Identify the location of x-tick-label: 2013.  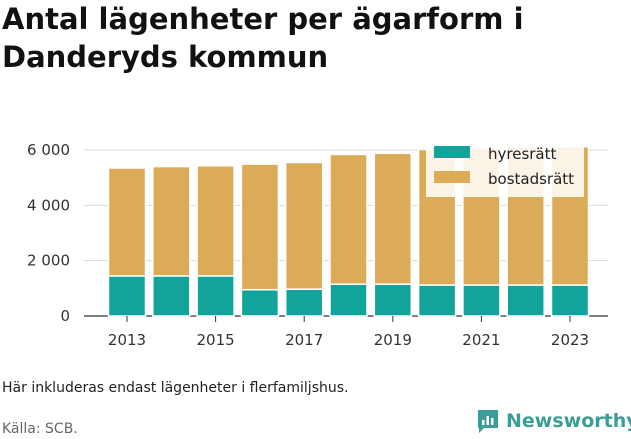
(127, 340).